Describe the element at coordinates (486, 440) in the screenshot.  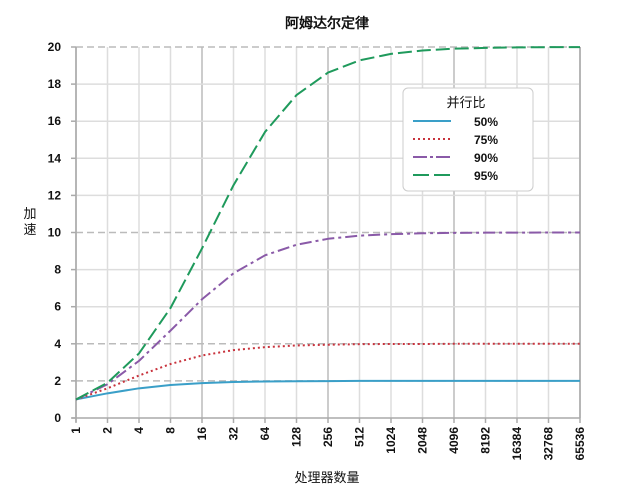
I see `x-tick-label: 8192` at that location.